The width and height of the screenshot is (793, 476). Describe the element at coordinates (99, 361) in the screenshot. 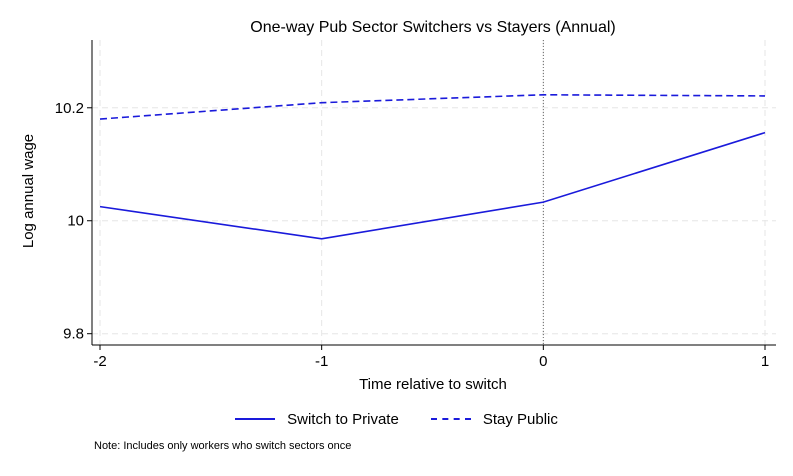

I see `x-tick-label: -2` at that location.